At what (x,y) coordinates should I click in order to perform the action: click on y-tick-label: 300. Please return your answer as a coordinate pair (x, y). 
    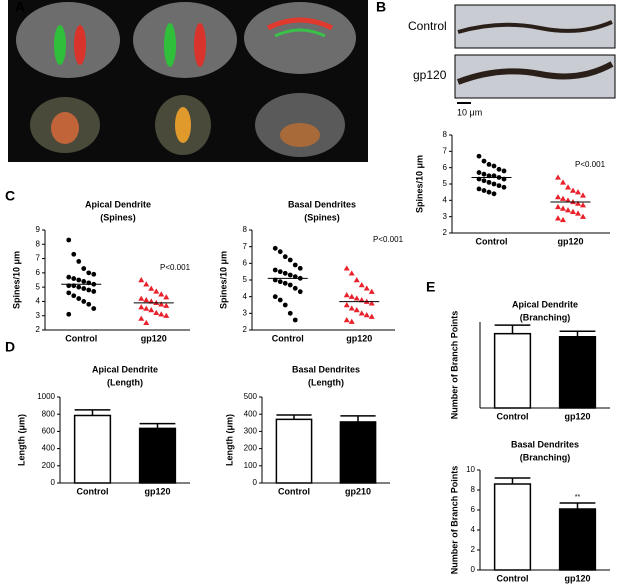
    Looking at the image, I should click on (251, 431).